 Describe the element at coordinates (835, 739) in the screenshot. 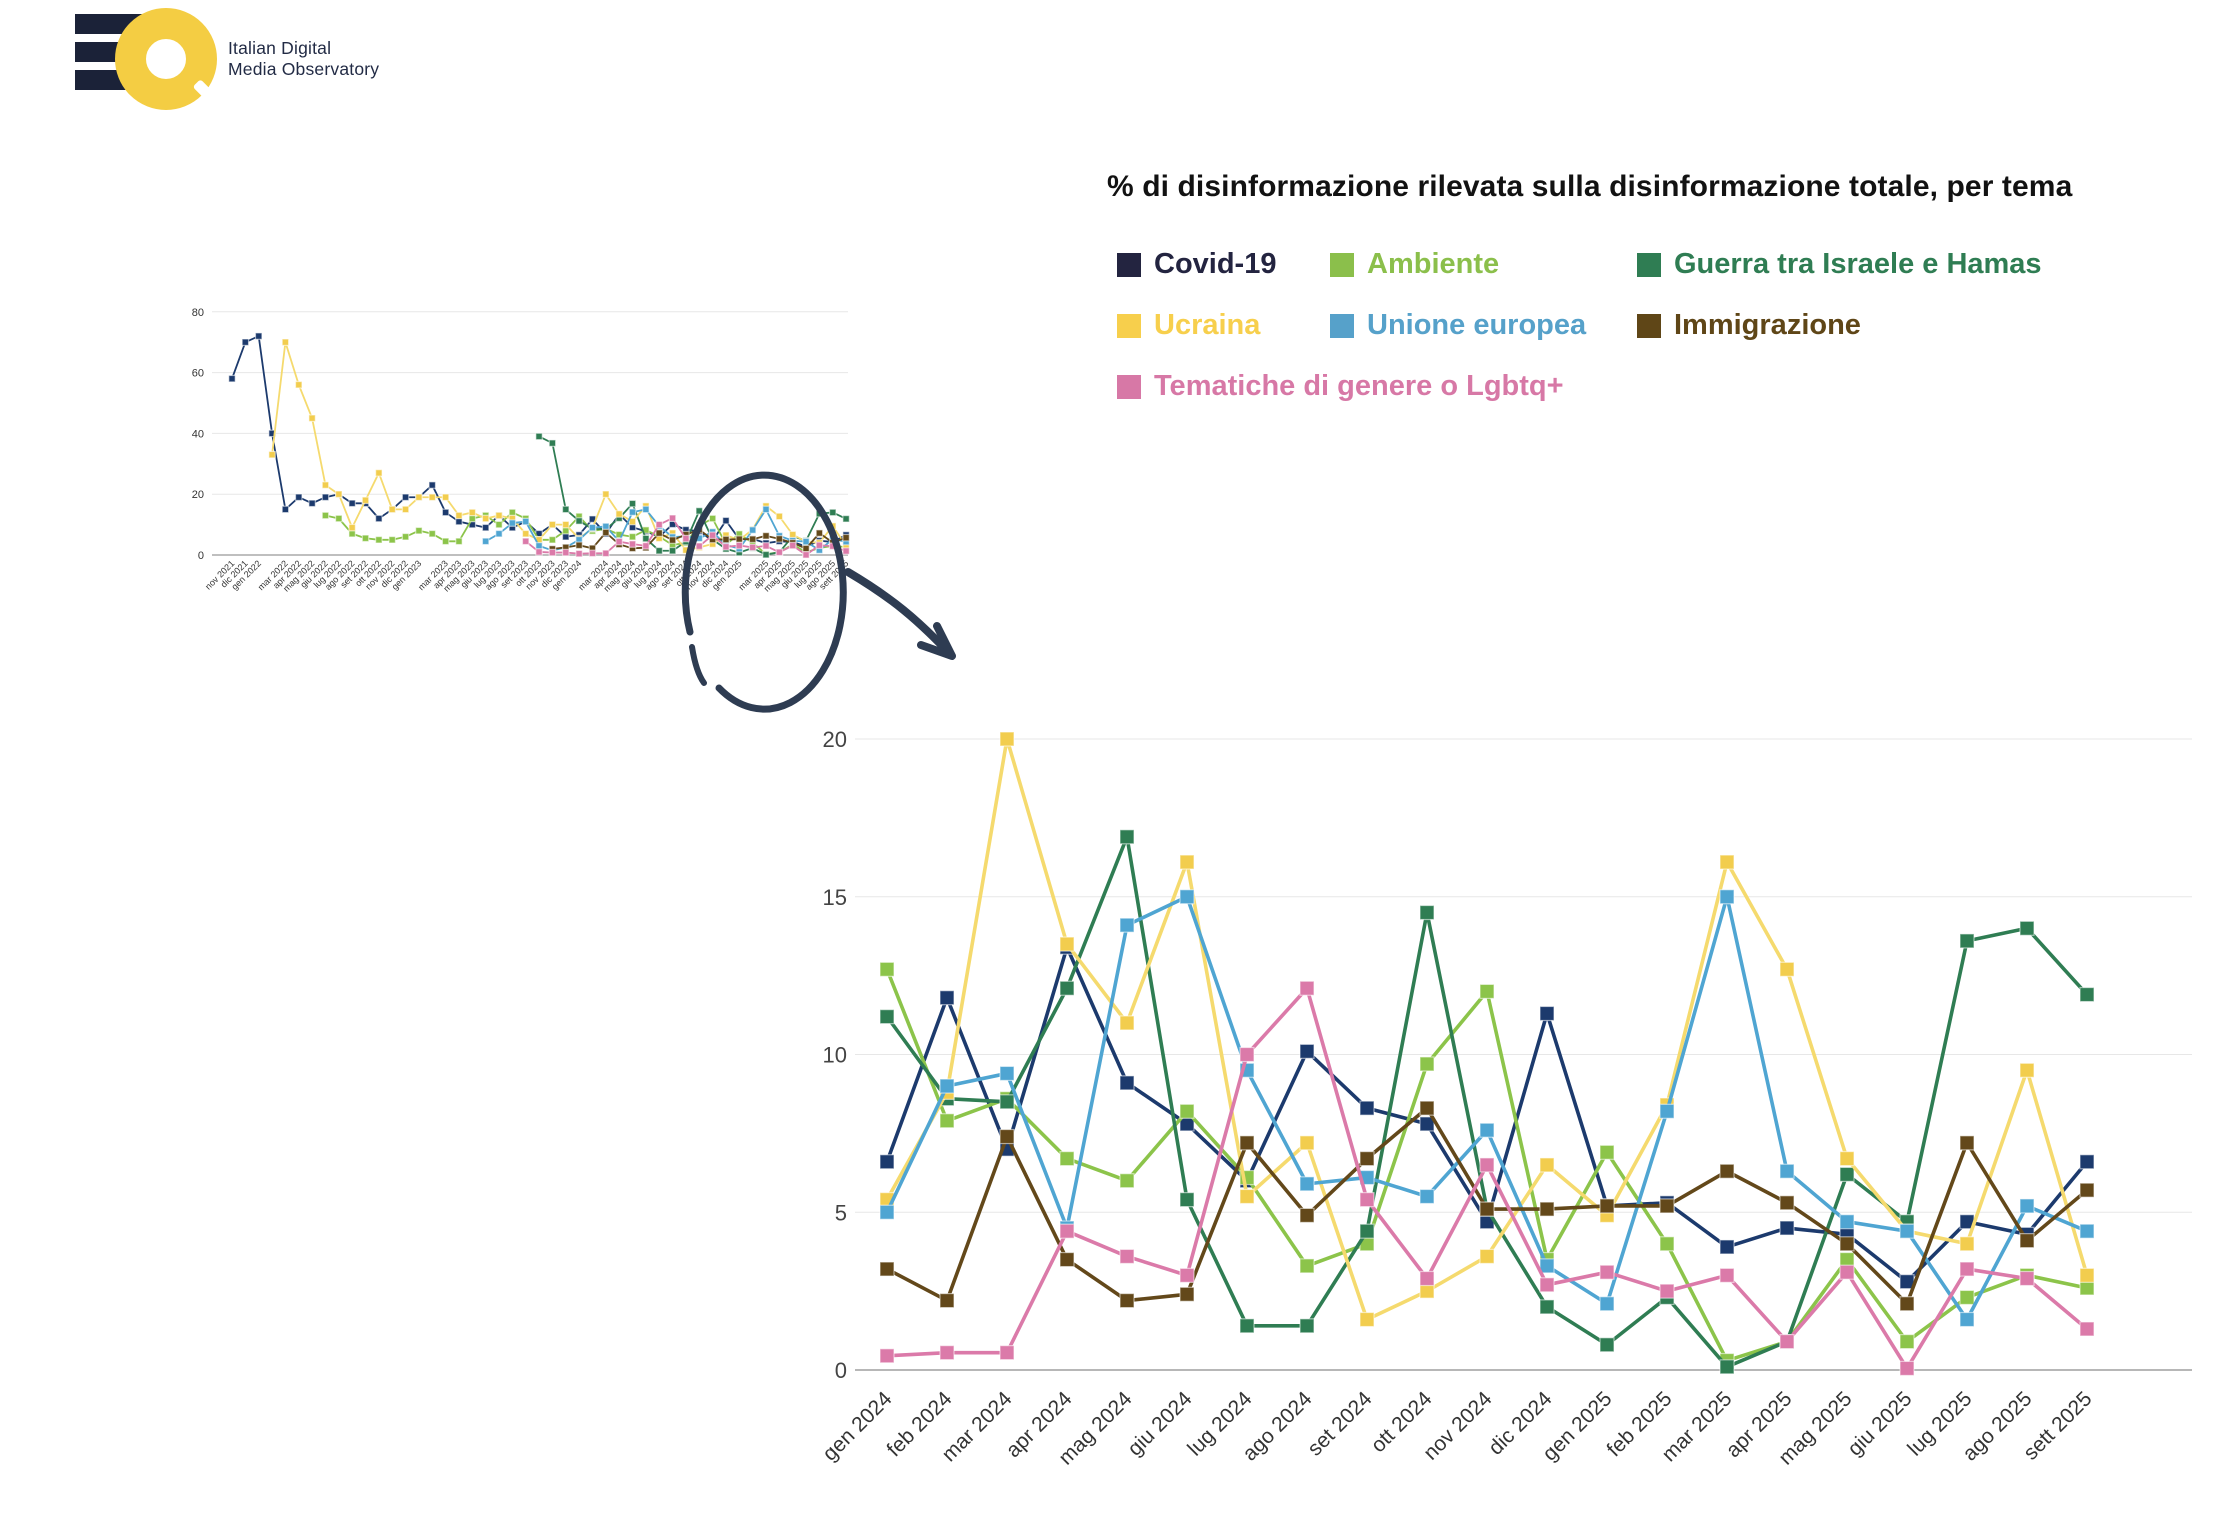

I see `y-axis-tick-label: 20` at that location.